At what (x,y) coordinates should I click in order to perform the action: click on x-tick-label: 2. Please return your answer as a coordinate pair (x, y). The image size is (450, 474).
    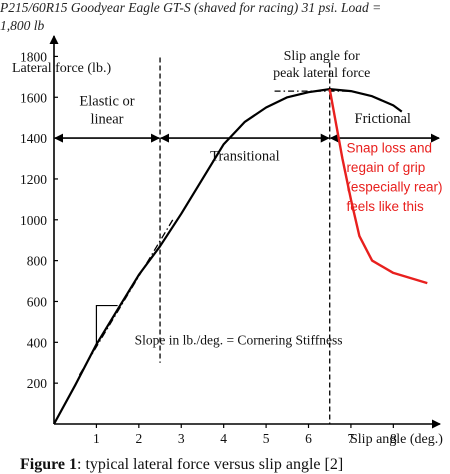
    Looking at the image, I should click on (138, 438).